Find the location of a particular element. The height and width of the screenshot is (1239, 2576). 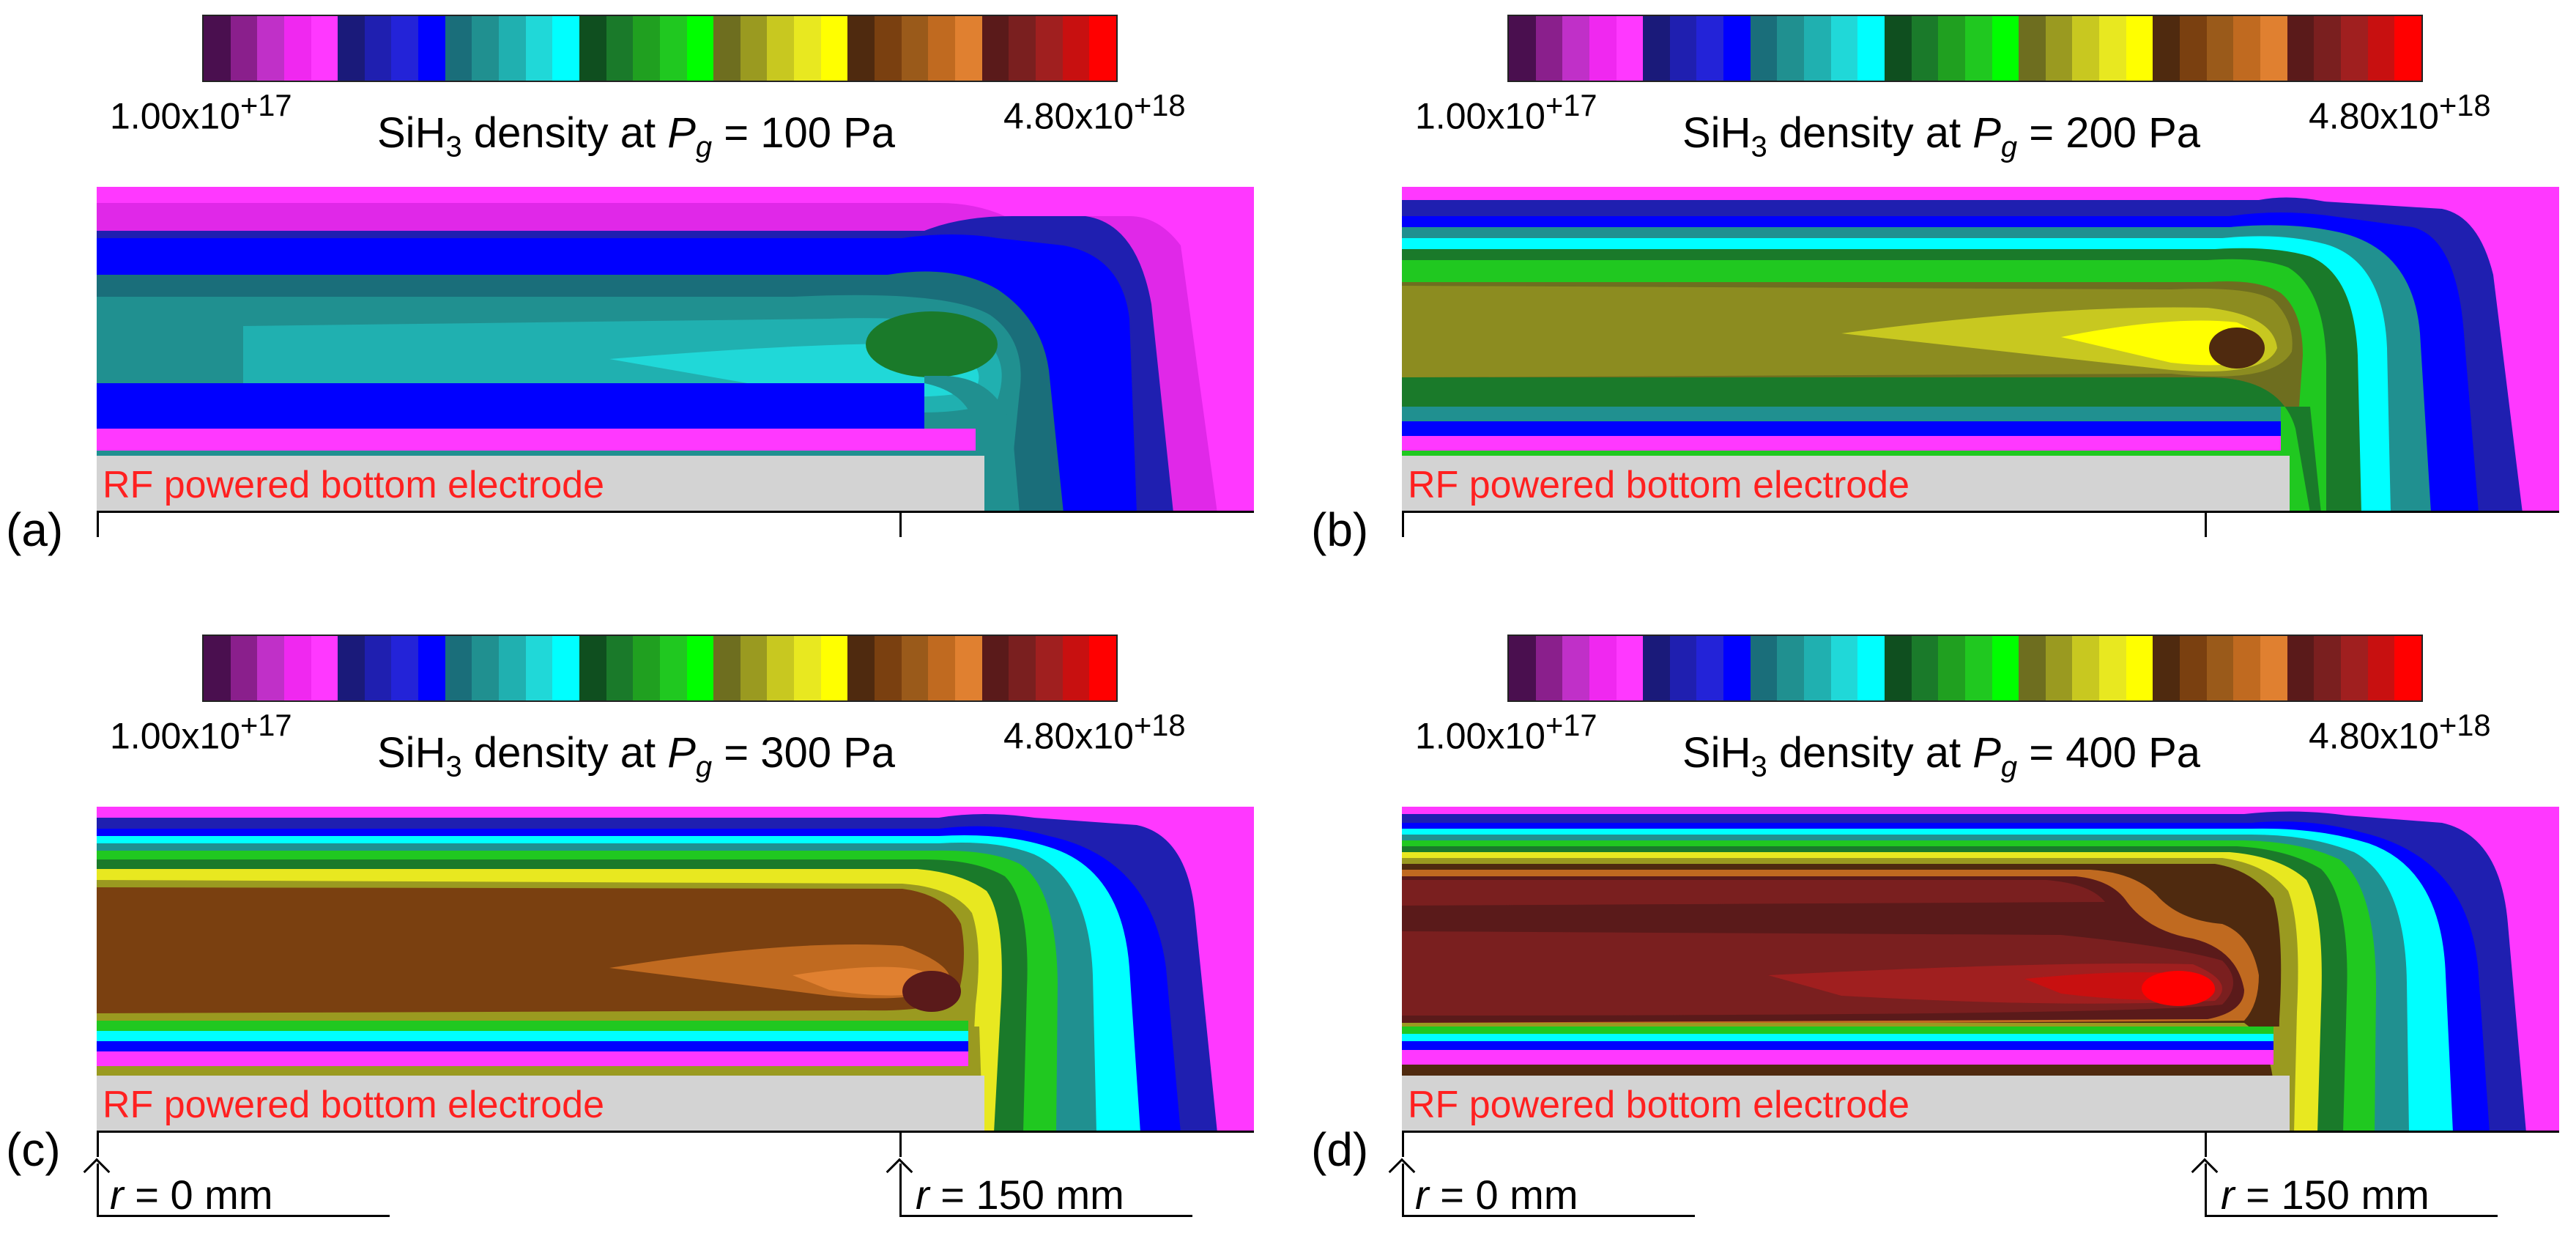

r0-label: r = 0 mm is located at coordinates (191, 1195).